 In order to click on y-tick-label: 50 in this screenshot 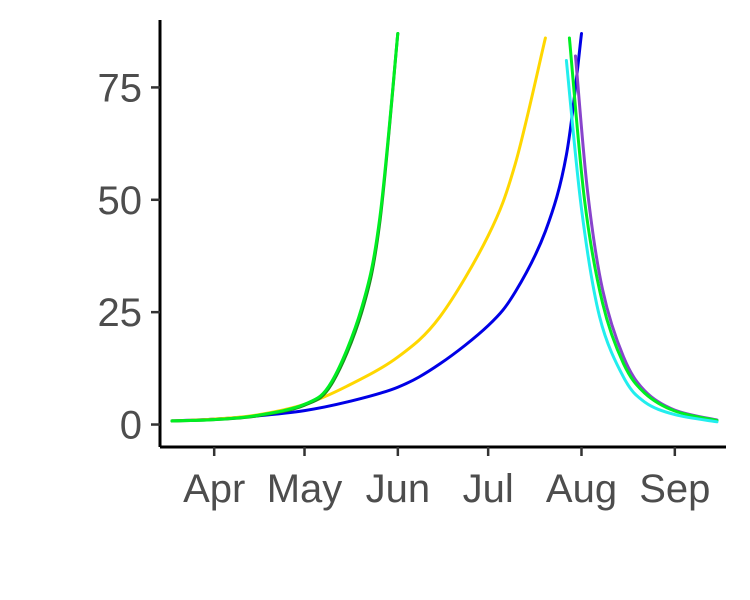, I will do `click(120, 201)`.